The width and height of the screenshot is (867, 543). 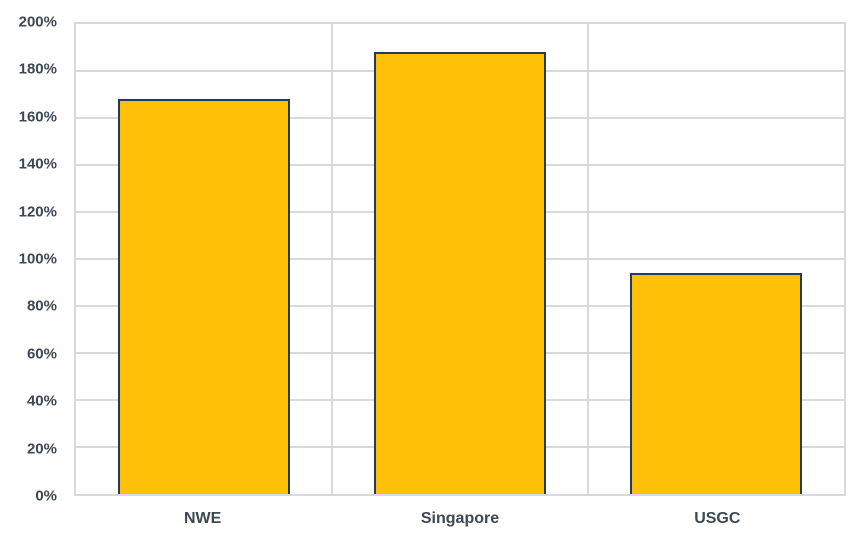 What do you see at coordinates (37, 22) in the screenshot?
I see `y-tick-label: 200%` at bounding box center [37, 22].